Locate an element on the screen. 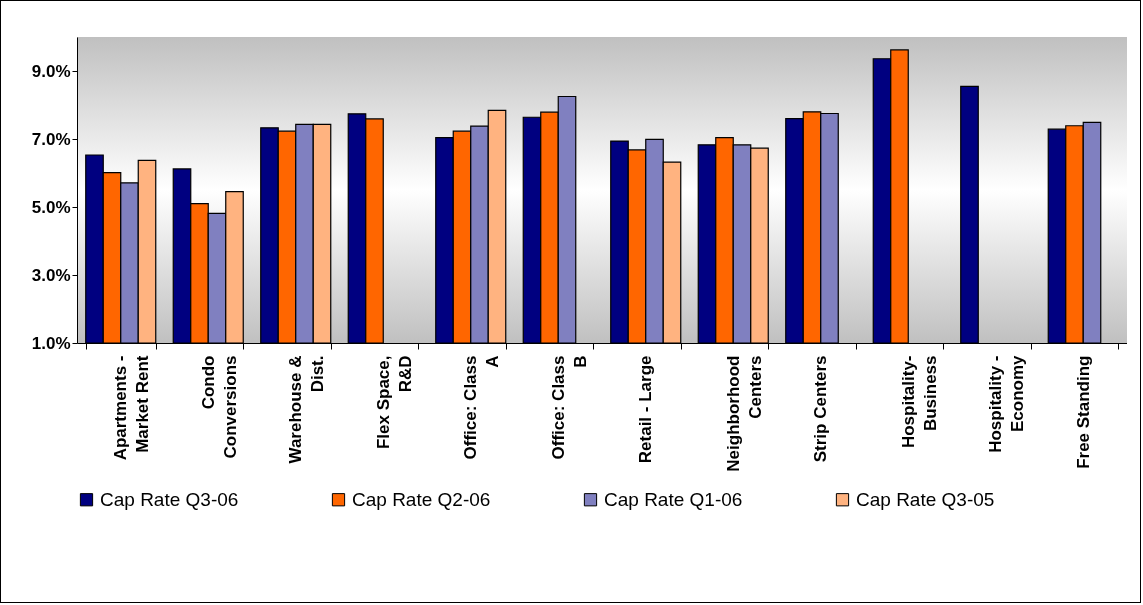  legend-label: Cap Rate Q1-06 is located at coordinates (673, 499).